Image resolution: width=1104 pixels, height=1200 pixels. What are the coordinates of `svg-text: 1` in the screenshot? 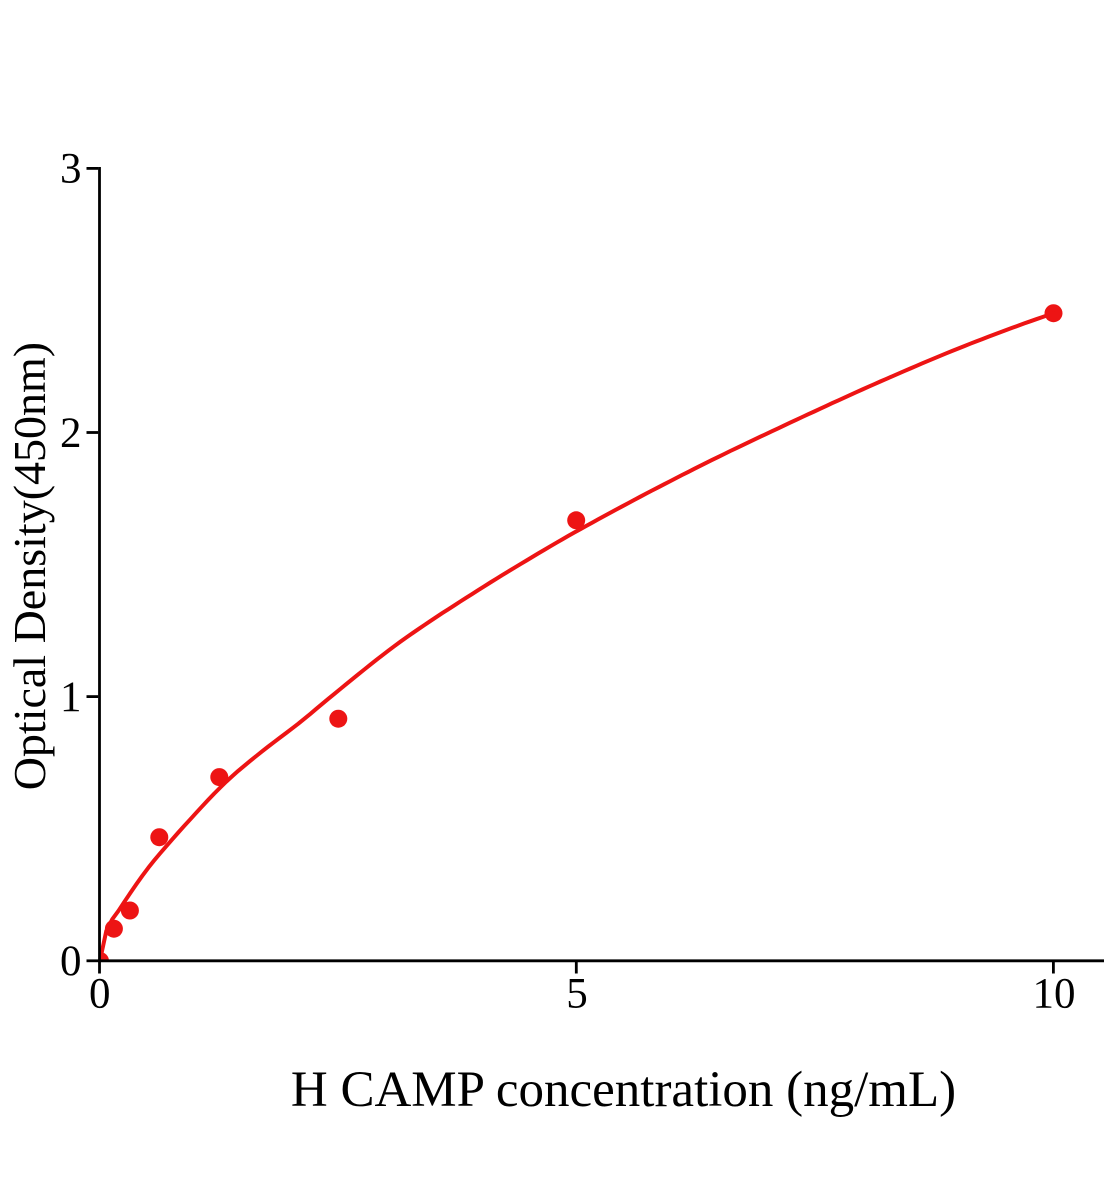 It's located at (71, 697).